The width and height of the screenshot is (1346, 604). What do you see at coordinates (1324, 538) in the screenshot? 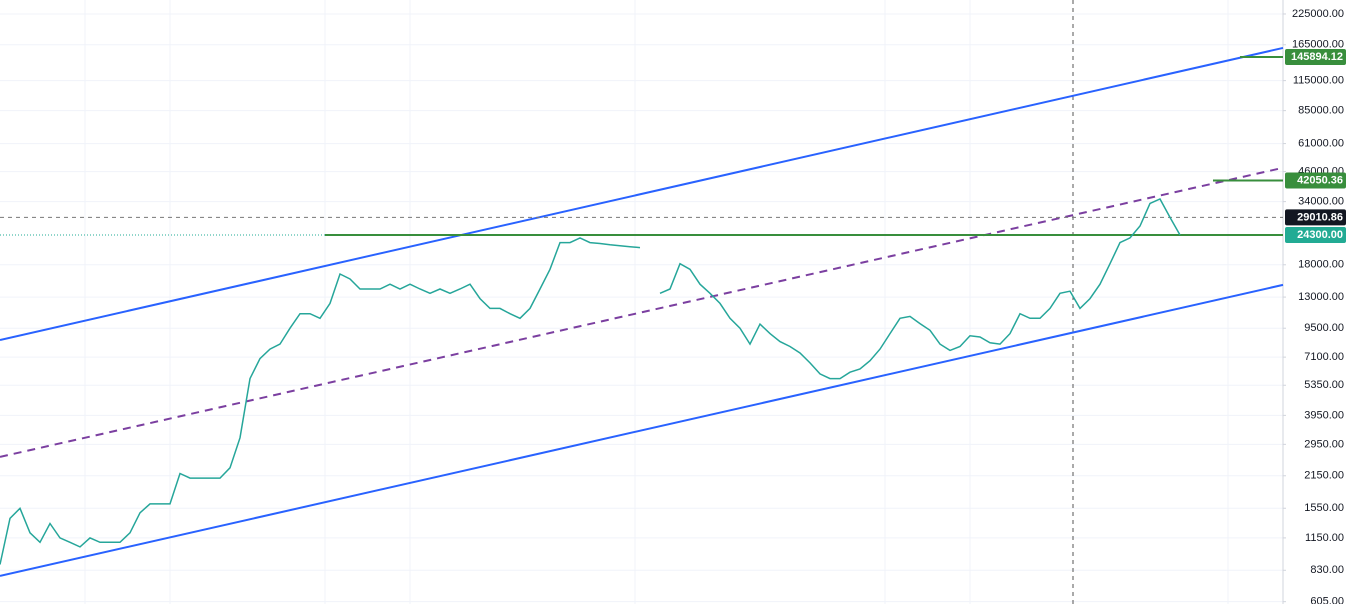
I see `y-tick-label: 1150.00` at bounding box center [1324, 538].